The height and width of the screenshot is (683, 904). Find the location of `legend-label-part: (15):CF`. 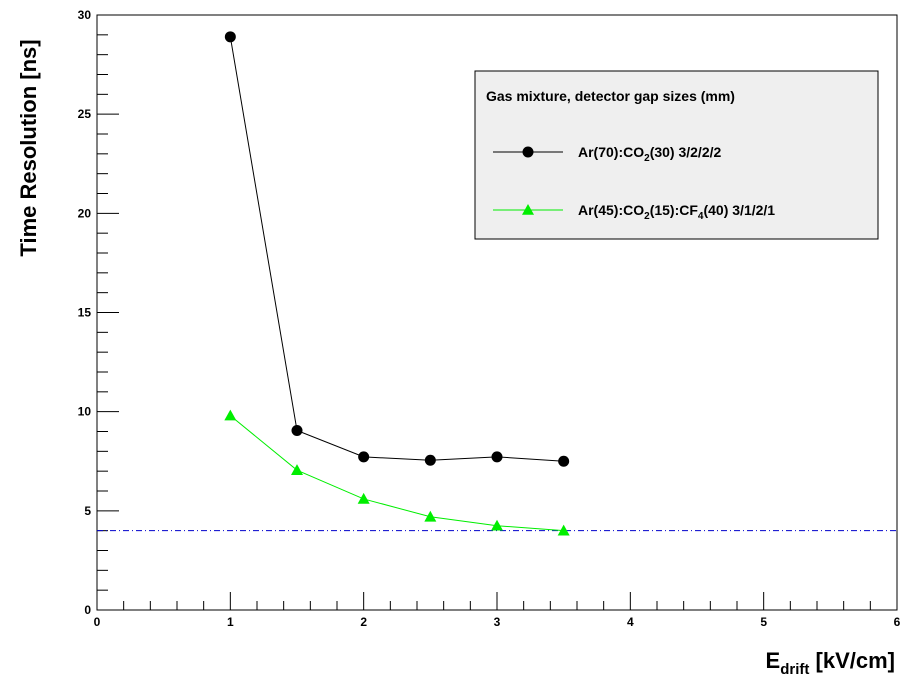

legend-label-part: (15):CF is located at coordinates (674, 210).